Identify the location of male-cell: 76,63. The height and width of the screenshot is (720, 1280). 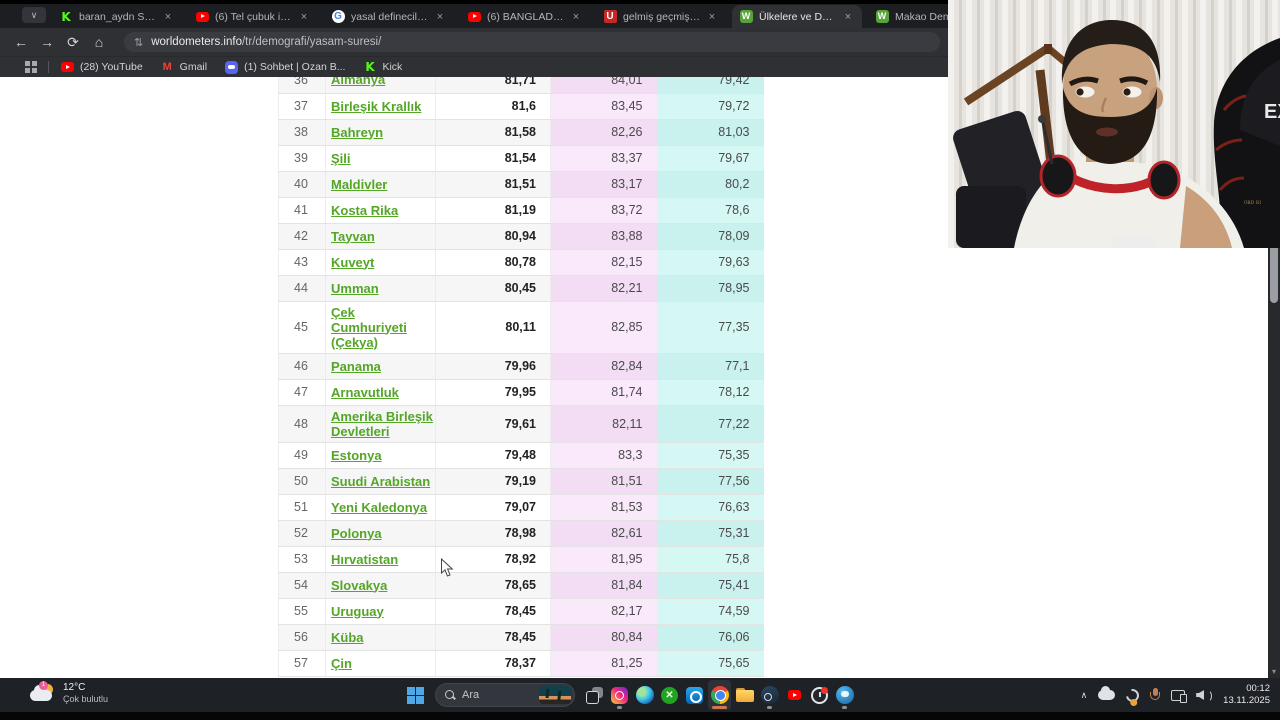
(710, 507).